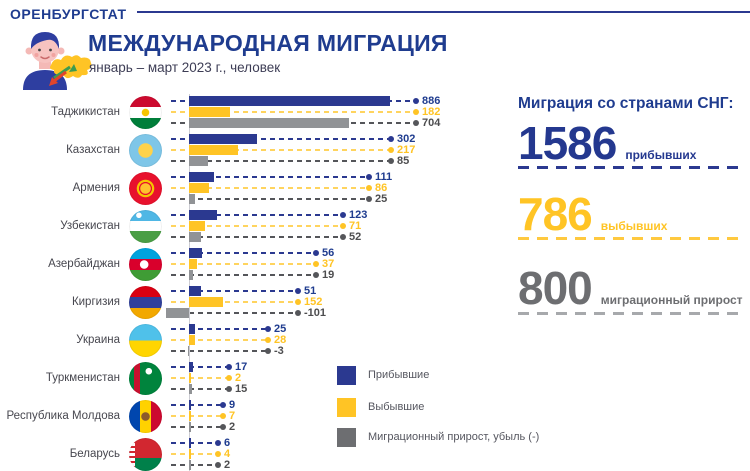  What do you see at coordinates (431, 123) in the screenshot?
I see `value-label-growth: 704` at bounding box center [431, 123].